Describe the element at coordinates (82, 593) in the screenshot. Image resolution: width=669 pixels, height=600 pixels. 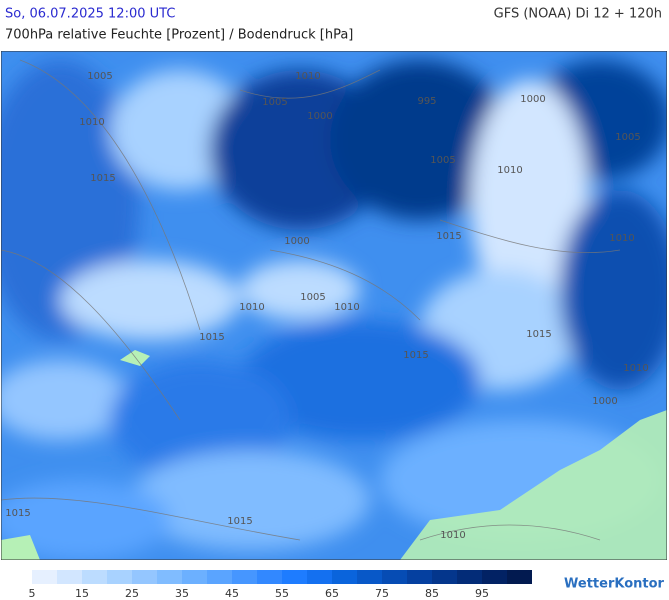
I see `colorbar-label: 15` at that location.